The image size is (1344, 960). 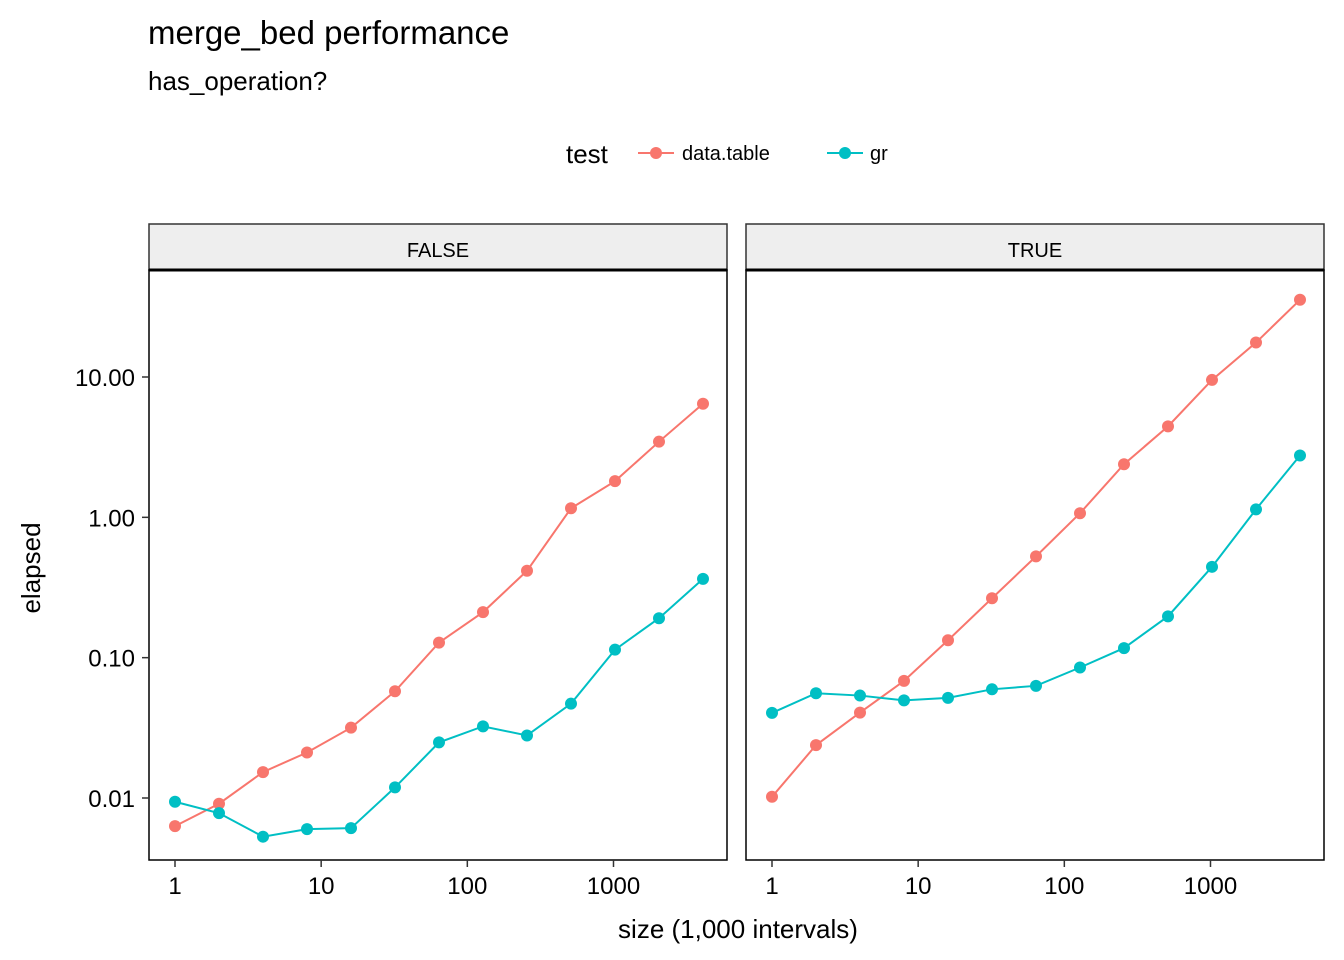 I want to click on y-tick-label: 0.10, so click(x=111, y=659).